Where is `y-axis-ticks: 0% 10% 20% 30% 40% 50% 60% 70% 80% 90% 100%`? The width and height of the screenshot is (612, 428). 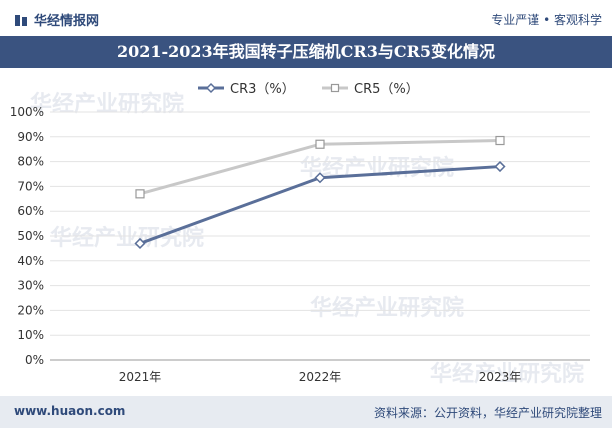 y-axis-ticks: 0% 10% 20% 30% 40% 50% 60% 70% 80% 90% 100% is located at coordinates (27, 236).